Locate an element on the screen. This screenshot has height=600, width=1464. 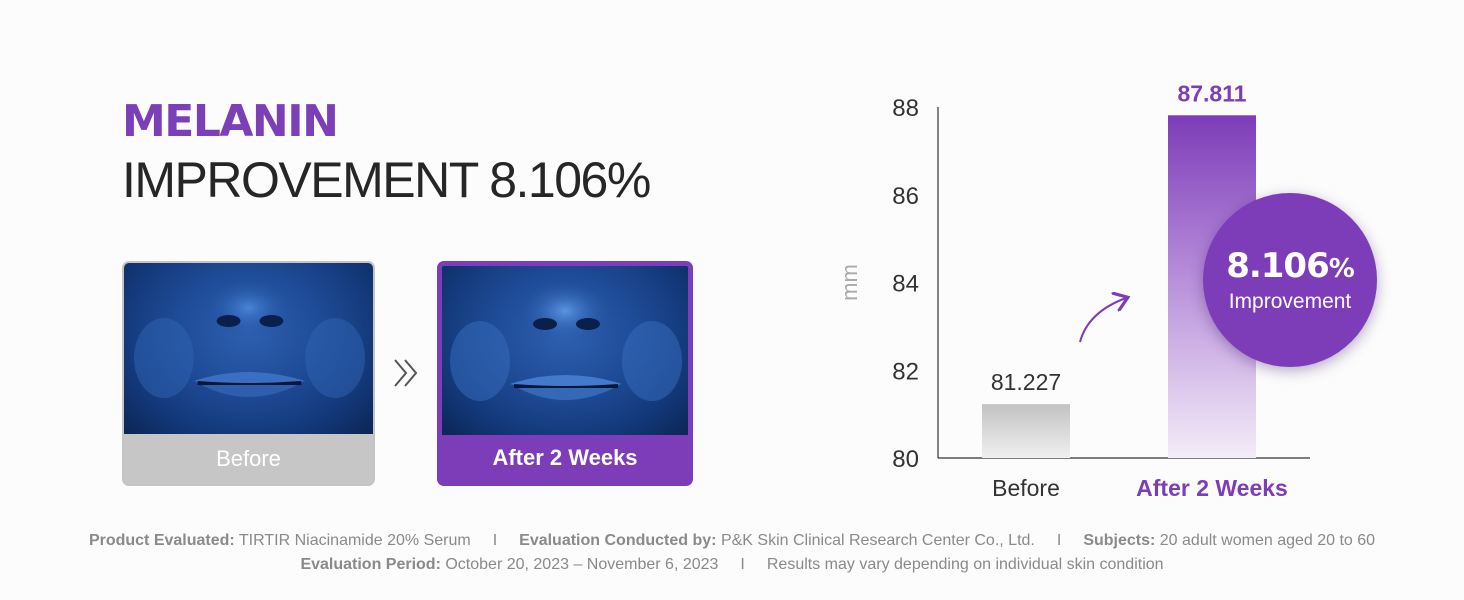
y-tick-label: 80 is located at coordinates (905, 459).